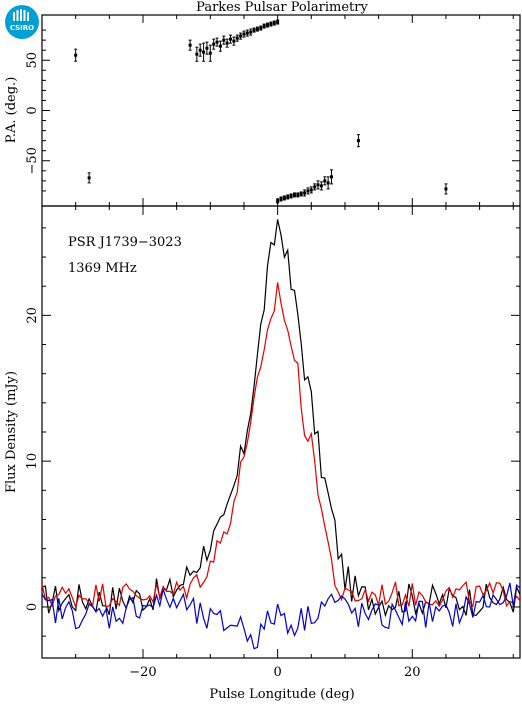  What do you see at coordinates (281, 616) in the screenshot?
I see `circular-polarization-line` at bounding box center [281, 616].